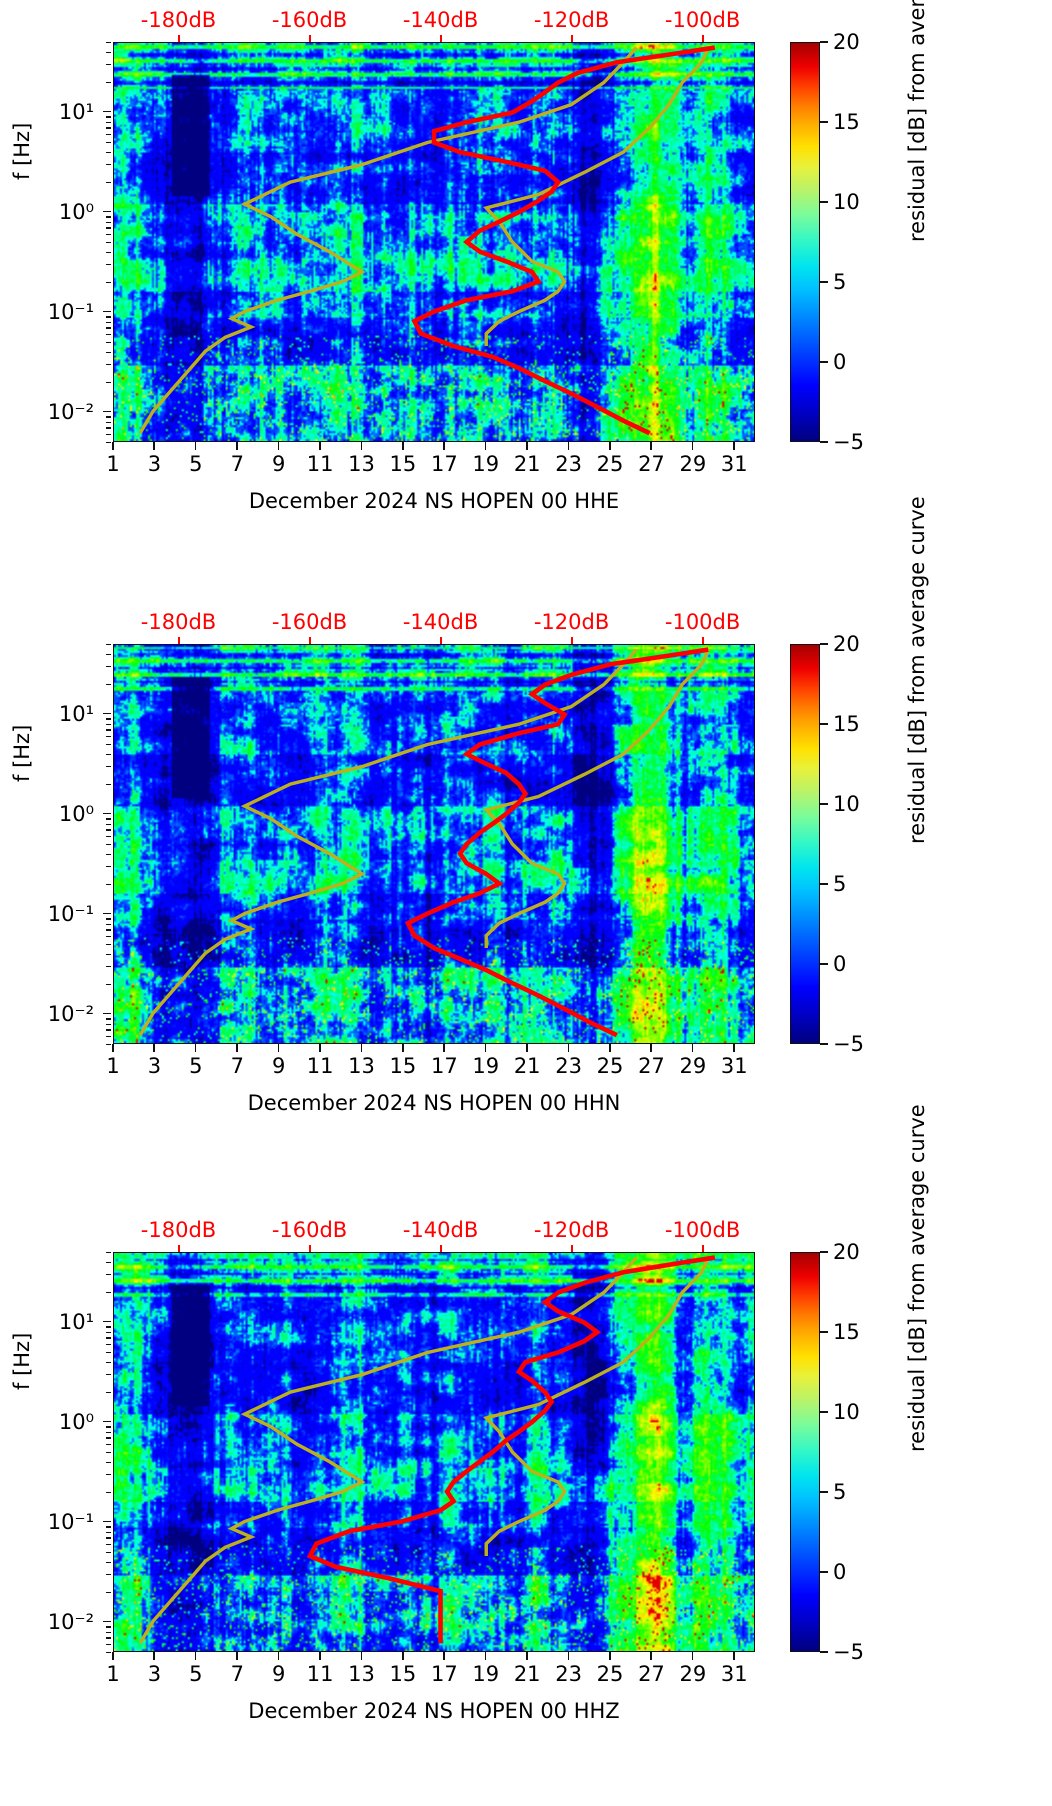 The height and width of the screenshot is (1806, 1052). I want to click on spectrogram-axes-hhe, so click(434, 242).